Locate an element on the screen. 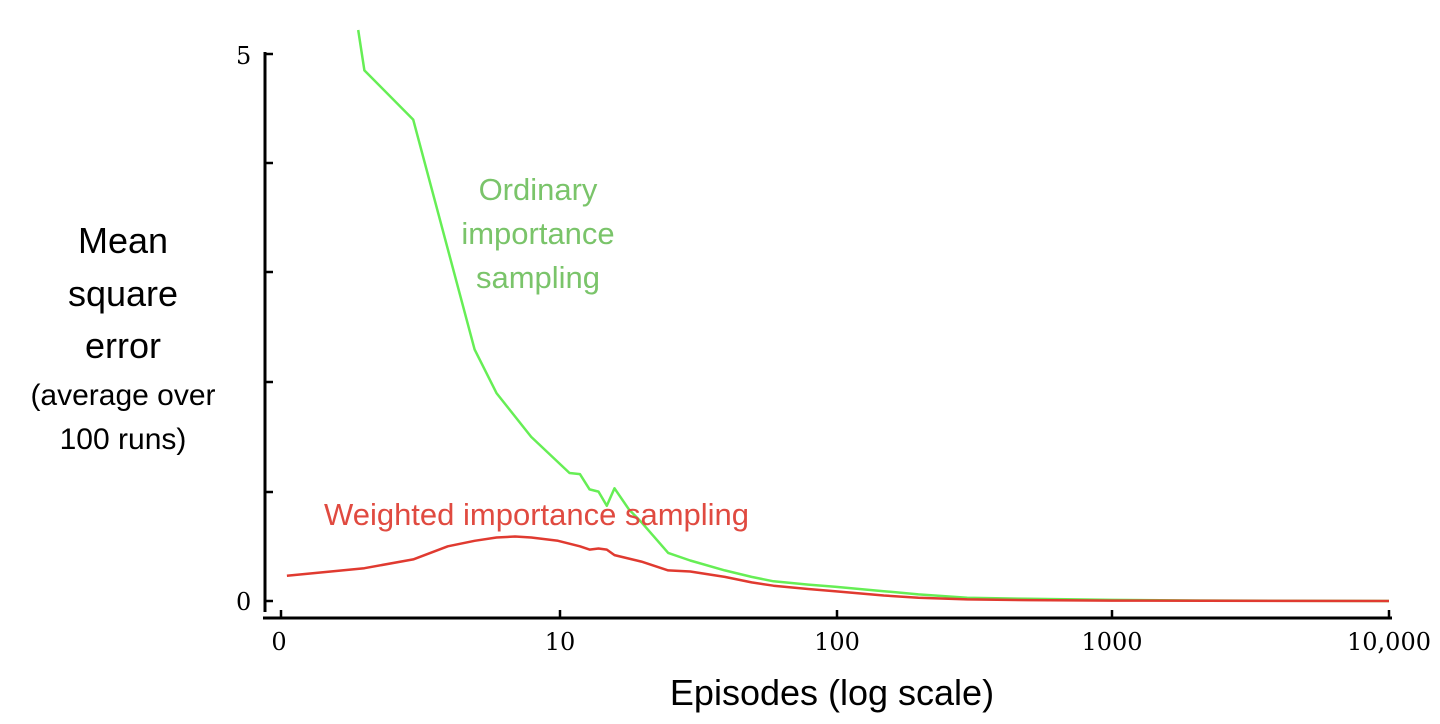 The width and height of the screenshot is (1440, 724). y-axis-title-line: (average over is located at coordinates (122, 395).